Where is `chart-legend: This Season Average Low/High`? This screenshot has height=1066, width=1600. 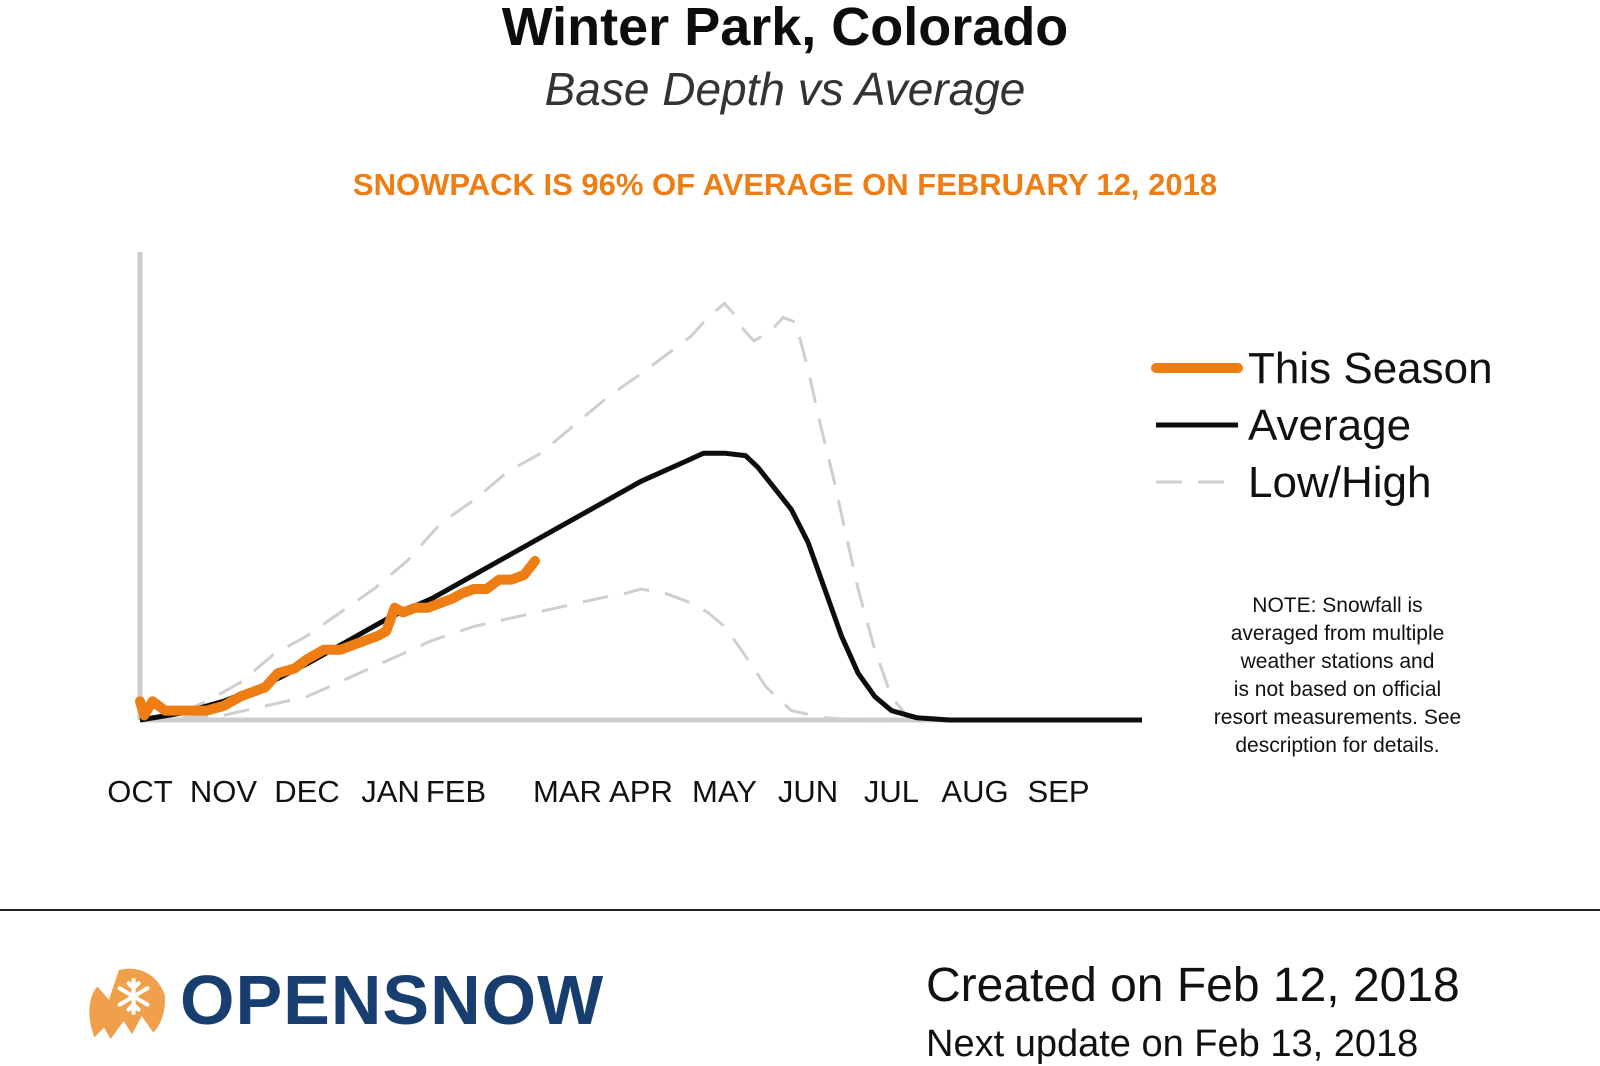
chart-legend: This Season Average Low/High is located at coordinates (1322, 425).